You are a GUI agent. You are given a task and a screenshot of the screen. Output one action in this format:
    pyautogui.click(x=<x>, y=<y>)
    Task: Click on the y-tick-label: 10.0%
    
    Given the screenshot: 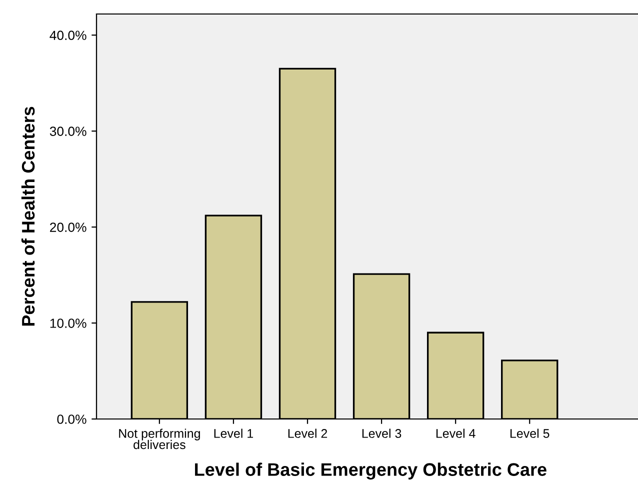 What is the action you would take?
    pyautogui.click(x=68, y=323)
    